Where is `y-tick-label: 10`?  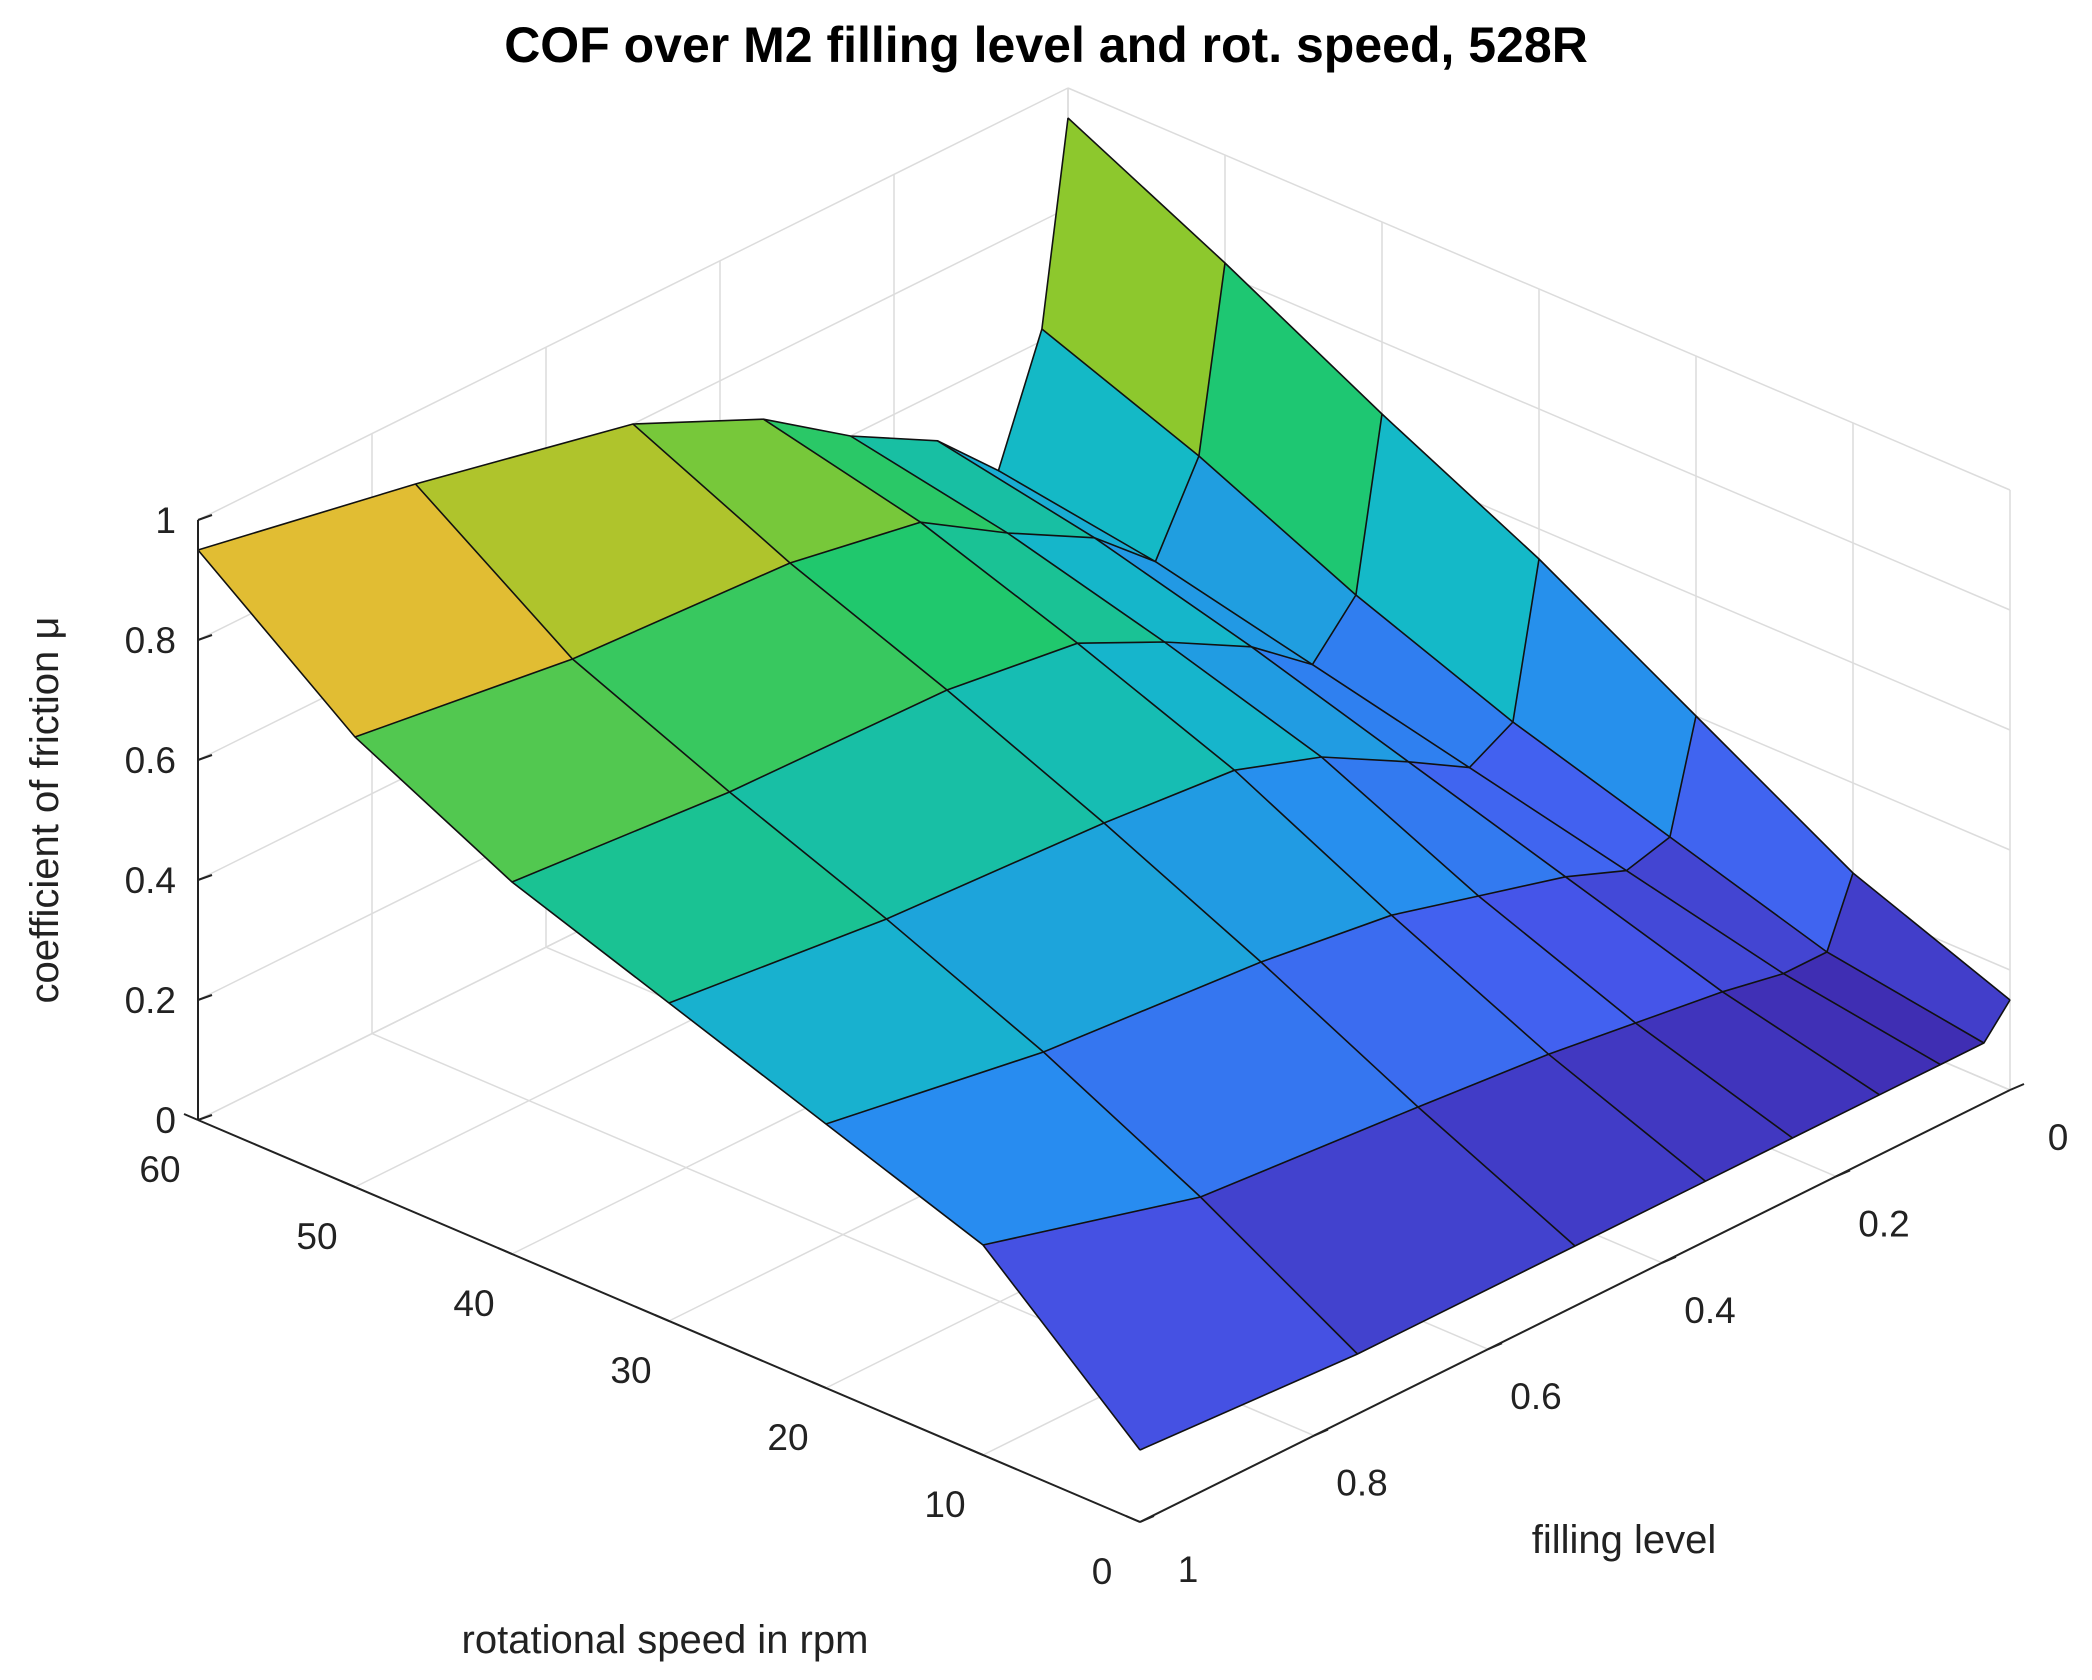 y-tick-label: 10 is located at coordinates (944, 1504).